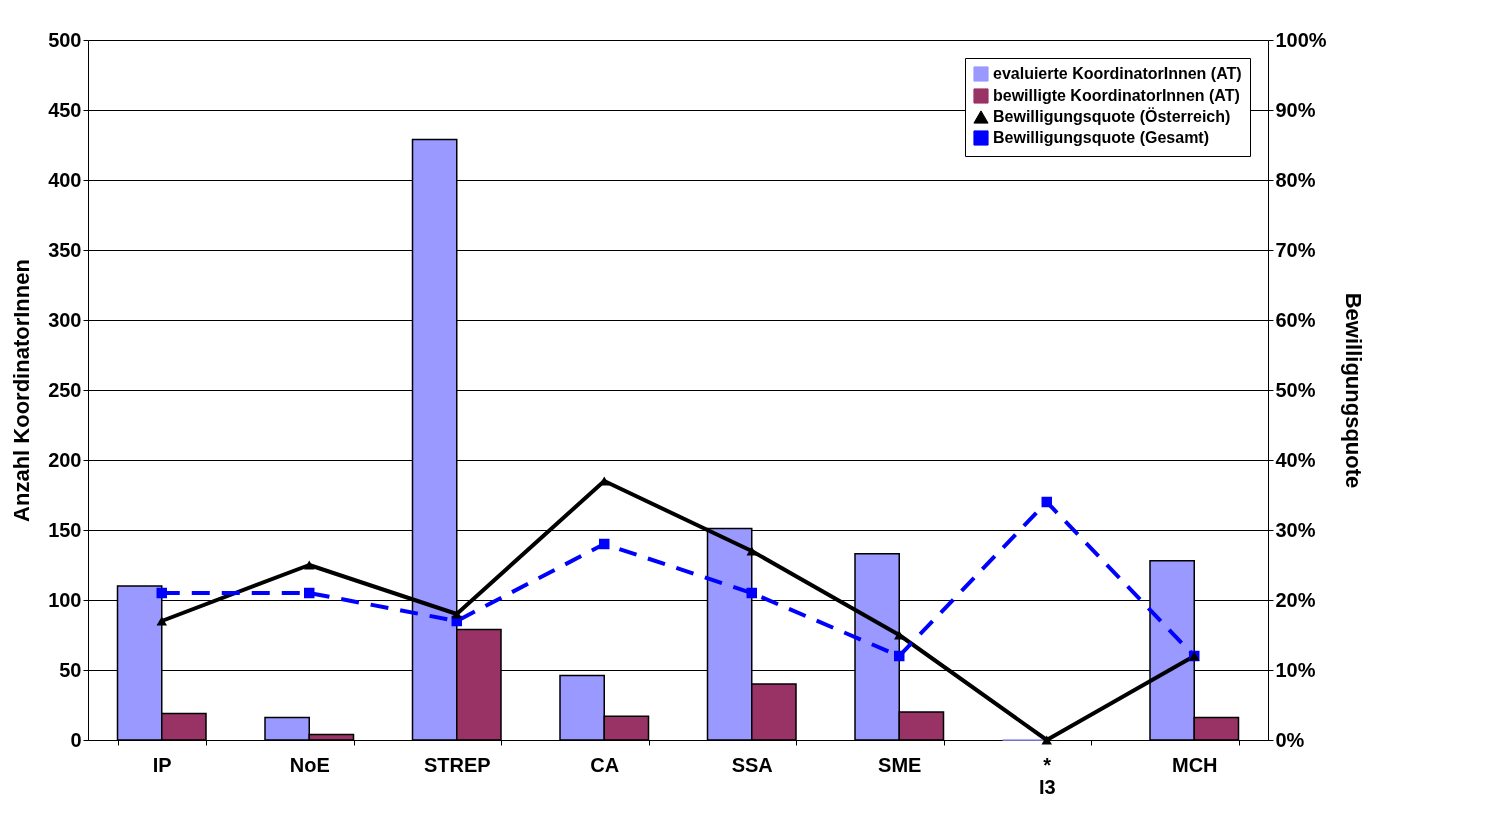  Describe the element at coordinates (70, 669) in the screenshot. I see `y-tick-label: 50` at that location.